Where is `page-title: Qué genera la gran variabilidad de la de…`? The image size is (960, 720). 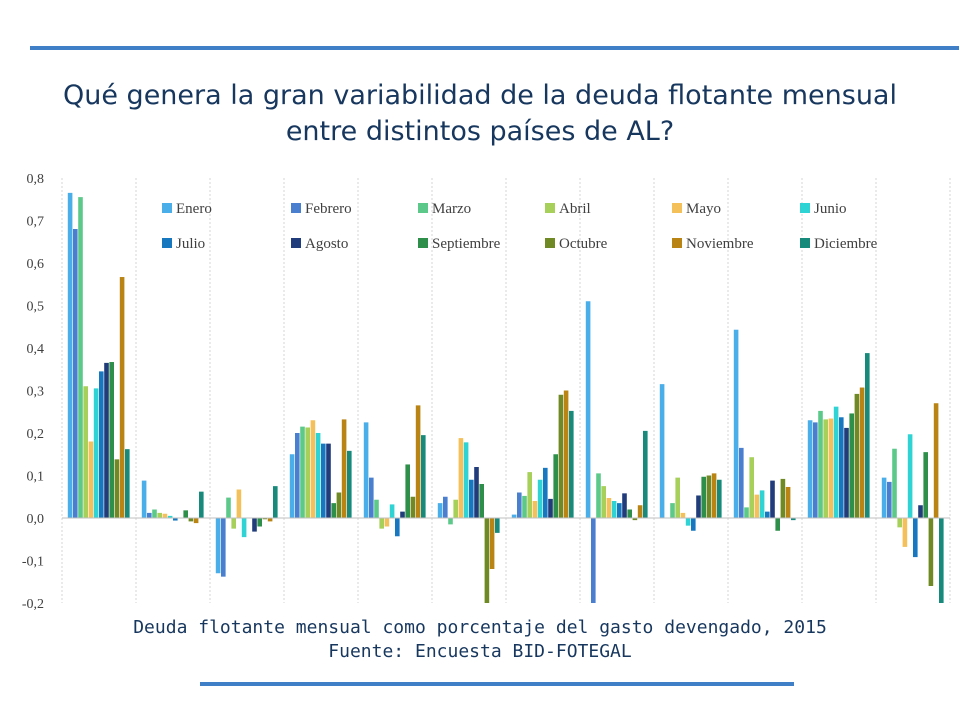 page-title: Qué genera la gran variabilidad de la de… is located at coordinates (480, 114).